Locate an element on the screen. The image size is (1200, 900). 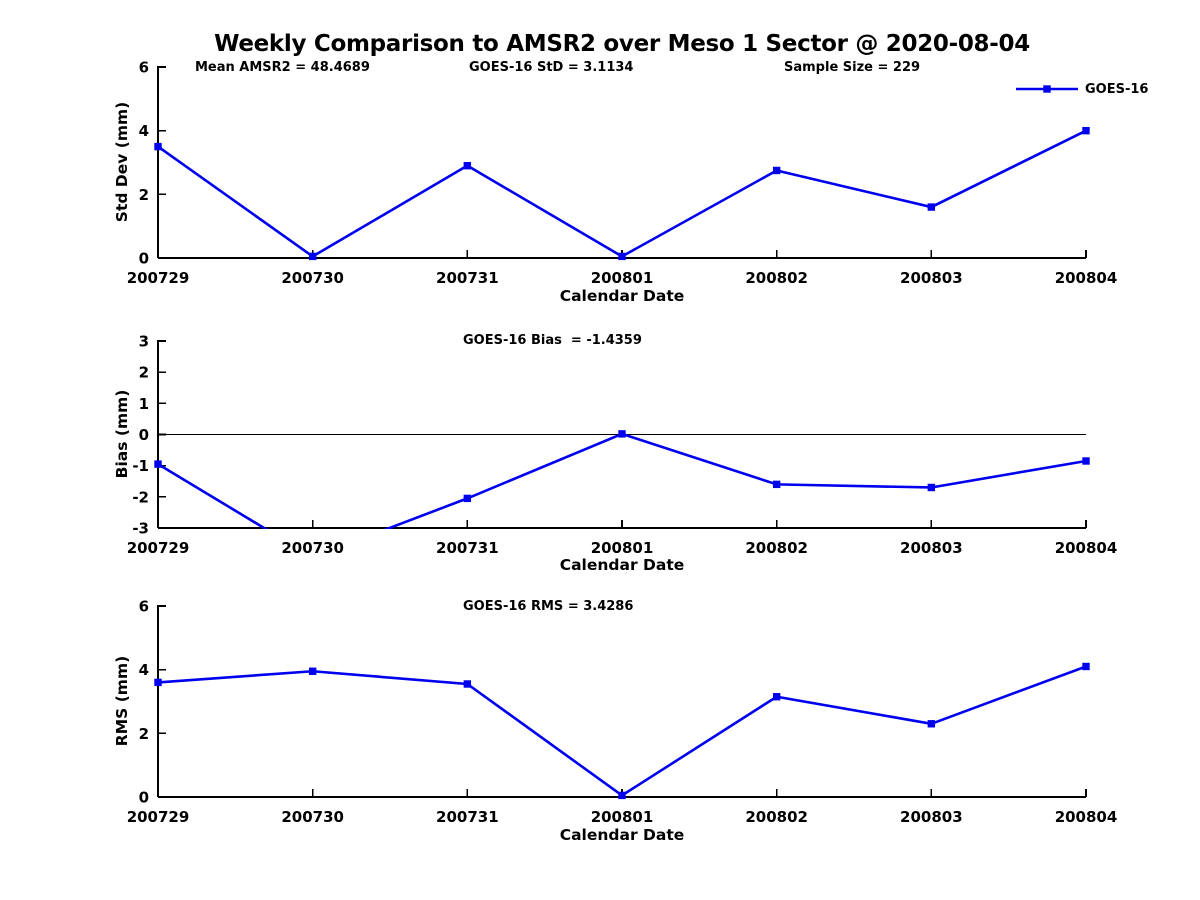
y-axis-label-bias: Bias (mm) is located at coordinates (122, 434).